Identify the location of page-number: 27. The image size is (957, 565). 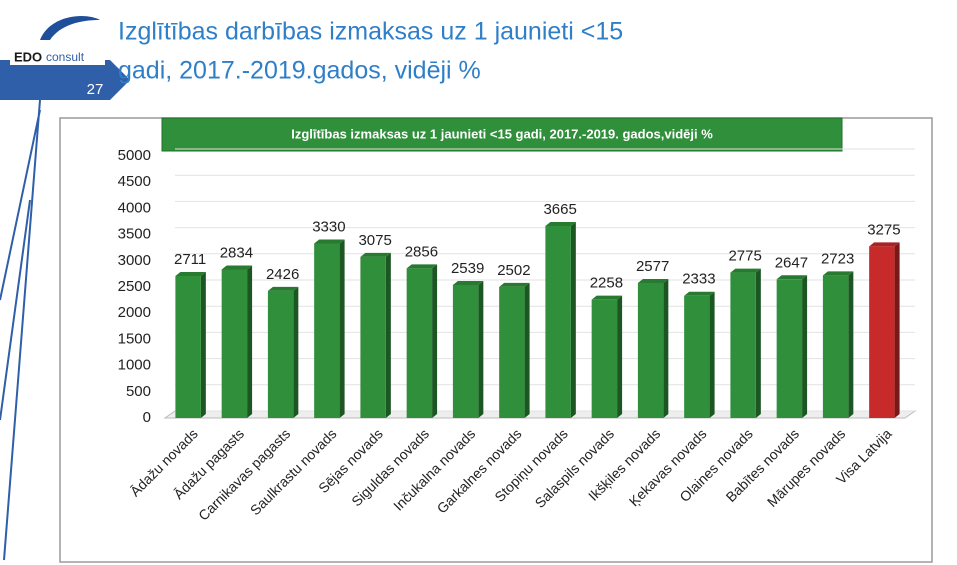
(95, 89).